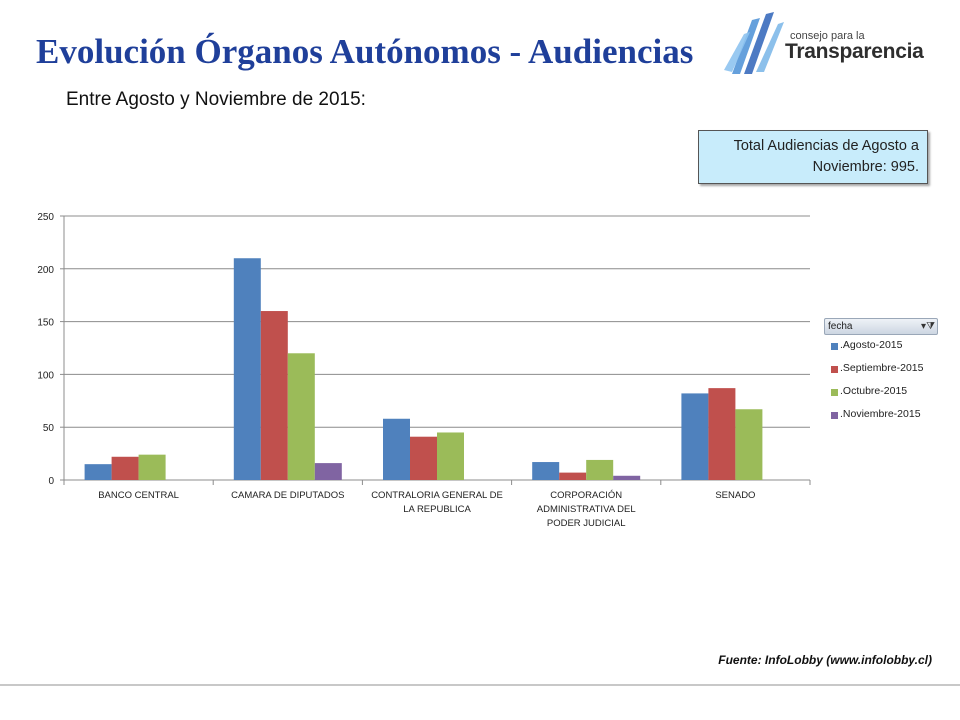 Image resolution: width=960 pixels, height=720 pixels. Describe the element at coordinates (437, 495) in the screenshot. I see `x-tick-label: CONTRALORIA GENERAL DE` at that location.